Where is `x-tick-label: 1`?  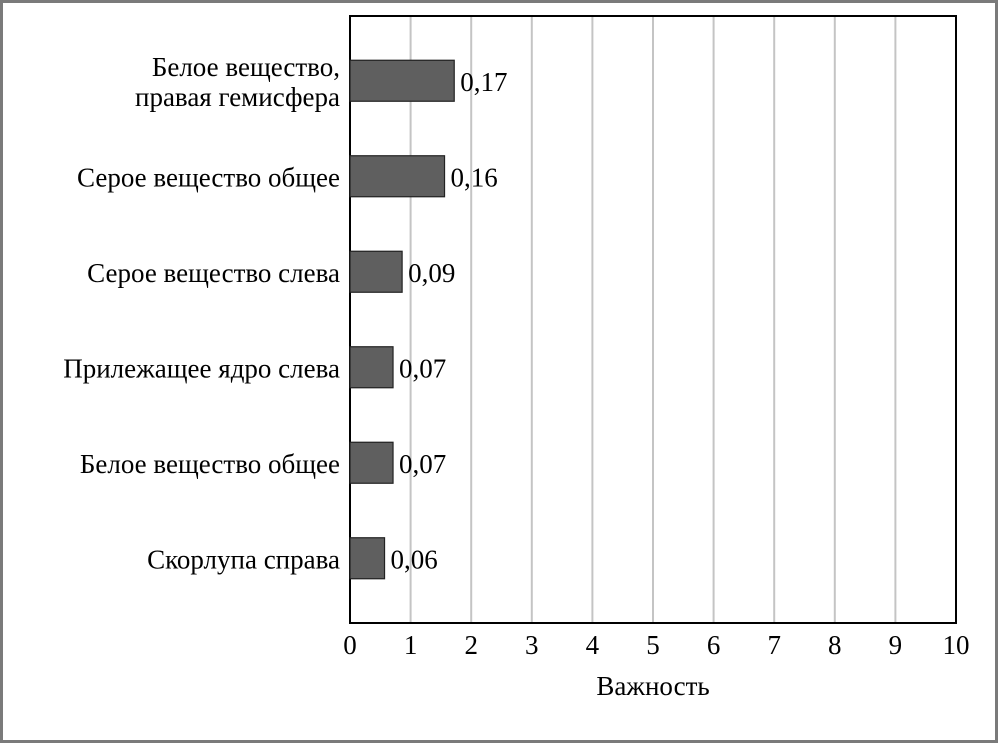 x-tick-label: 1 is located at coordinates (411, 645).